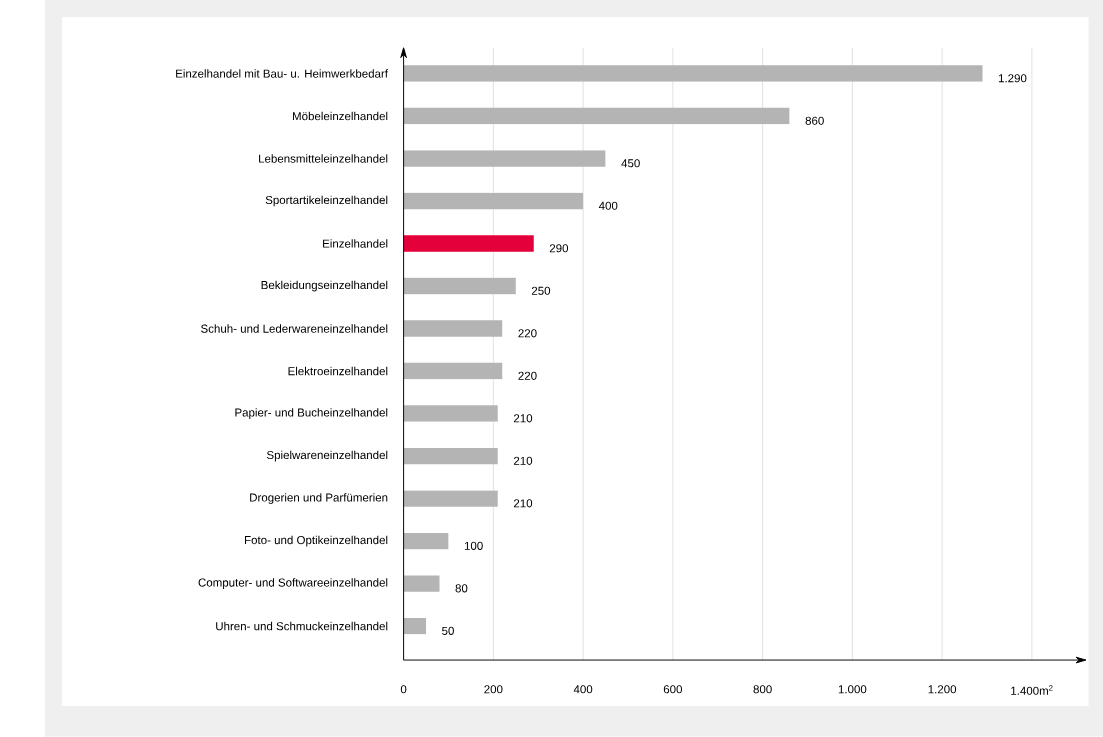  I want to click on y-tick-label: Bekleidungseinzelhandel, so click(324, 286).